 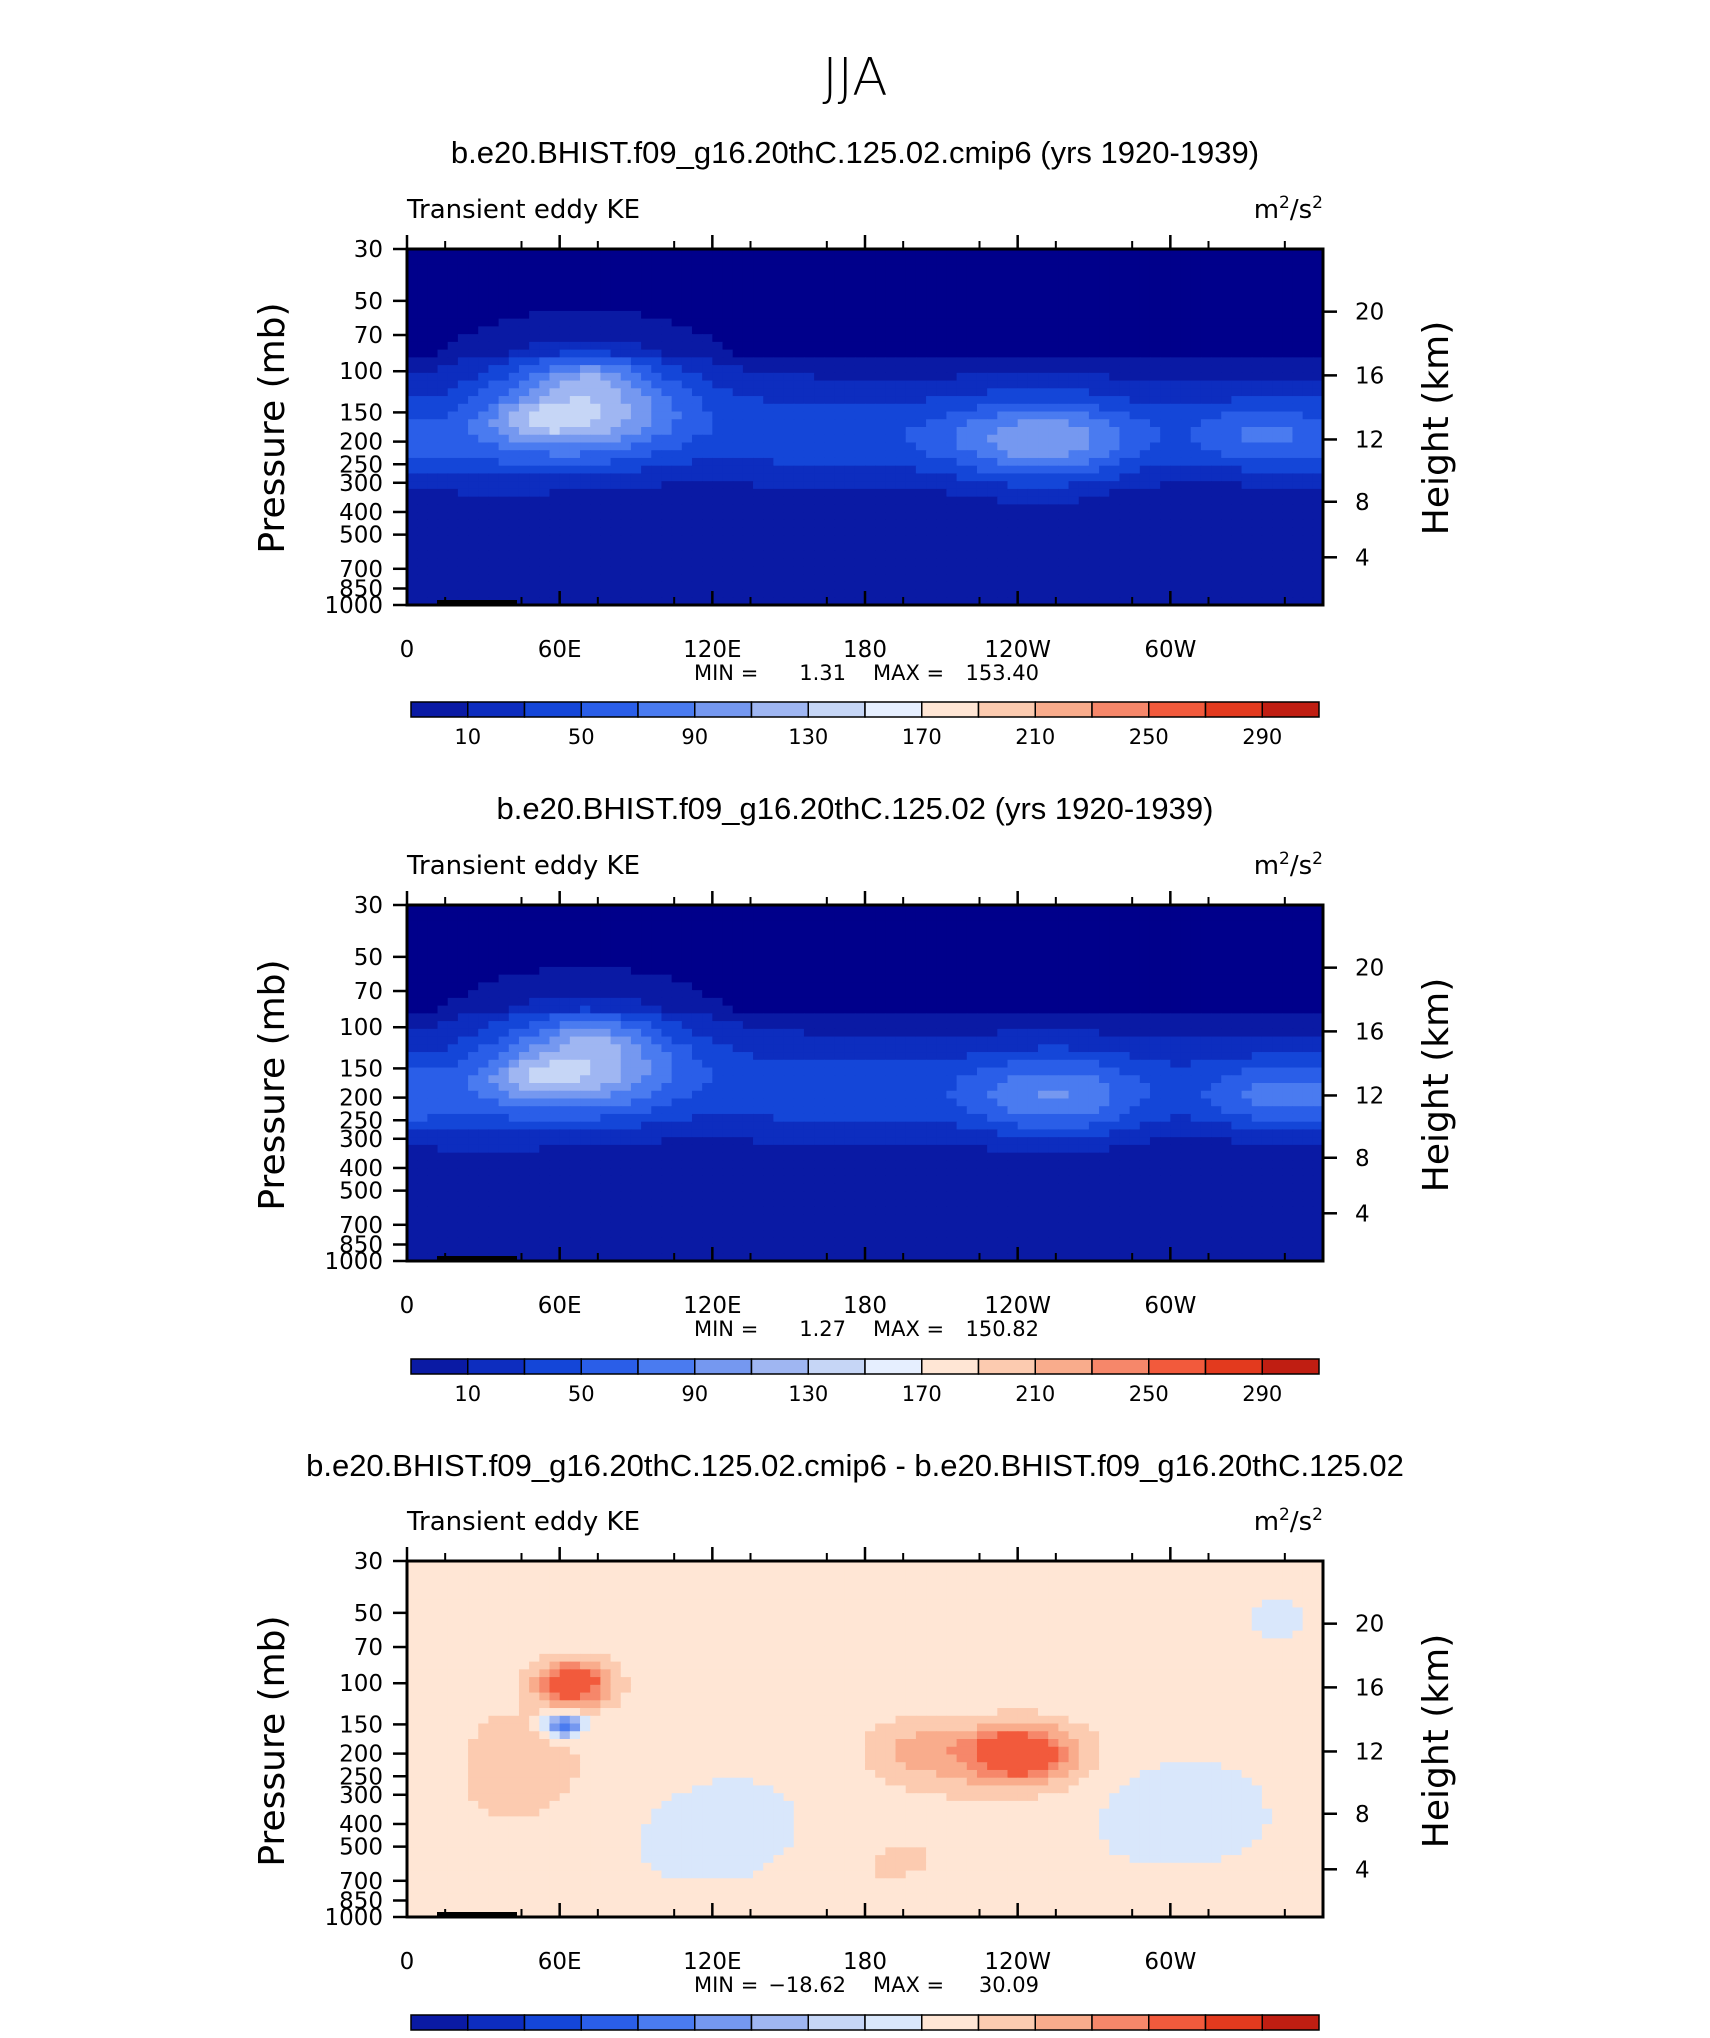 I want to click on y-tick-label: 150, so click(x=361, y=413).